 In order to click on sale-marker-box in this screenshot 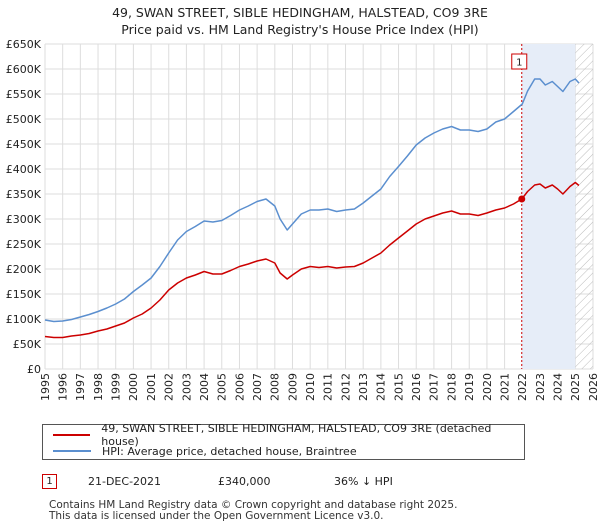, I will do `click(519, 61)`.